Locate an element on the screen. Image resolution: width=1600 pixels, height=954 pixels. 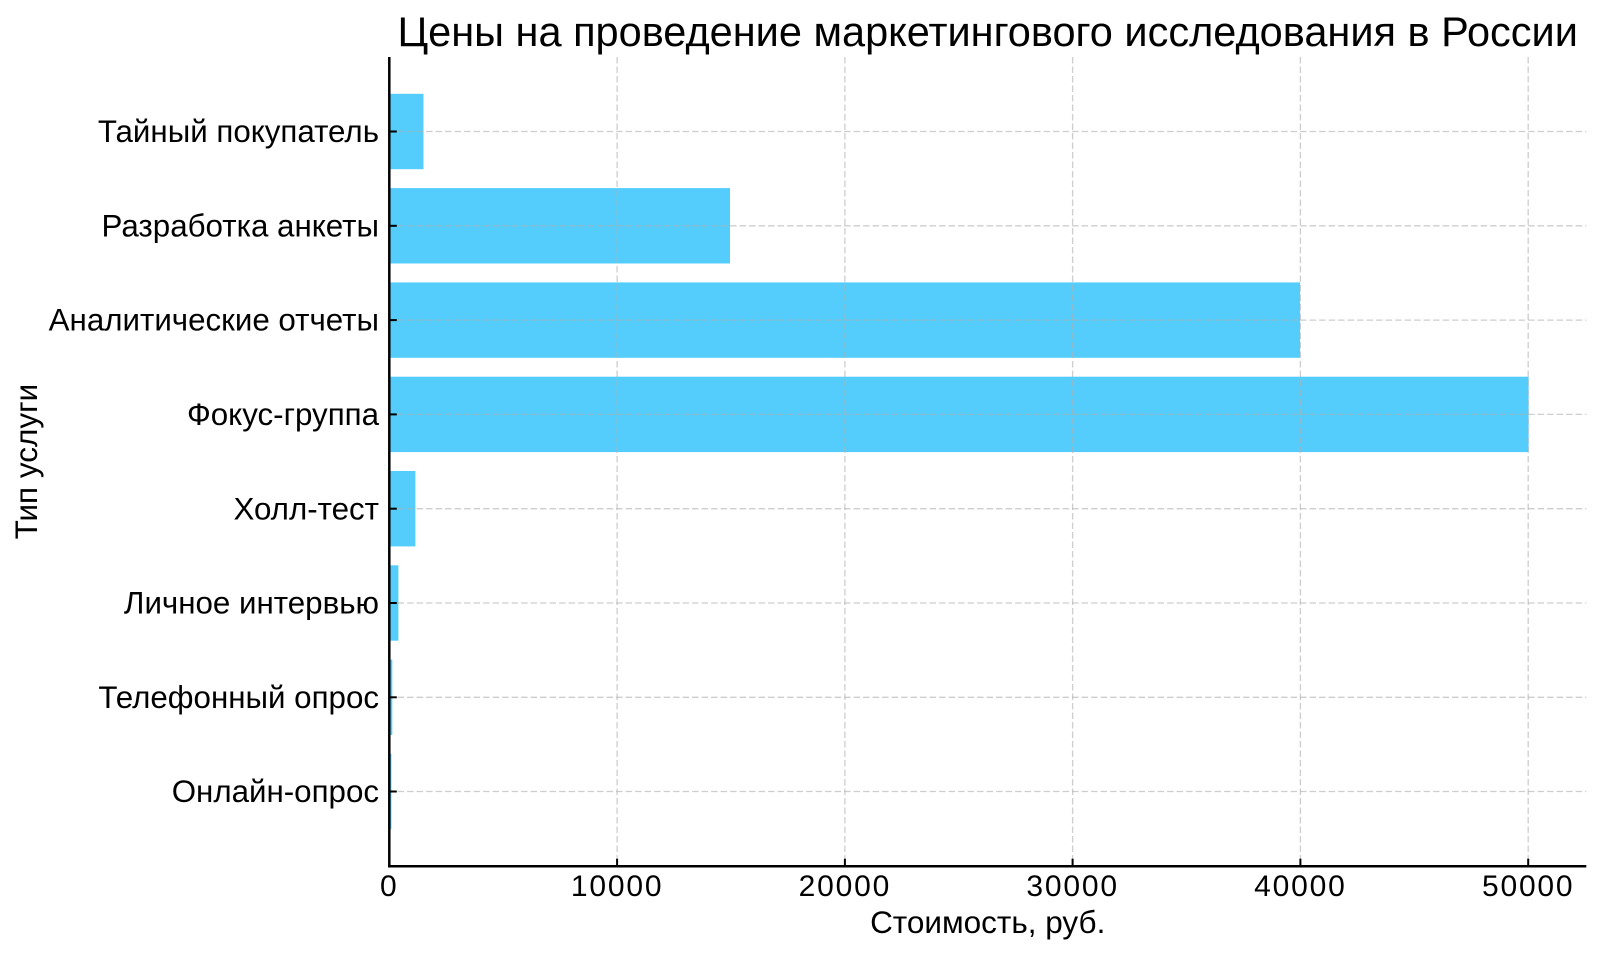
svg-text: 40000 is located at coordinates (1300, 886).